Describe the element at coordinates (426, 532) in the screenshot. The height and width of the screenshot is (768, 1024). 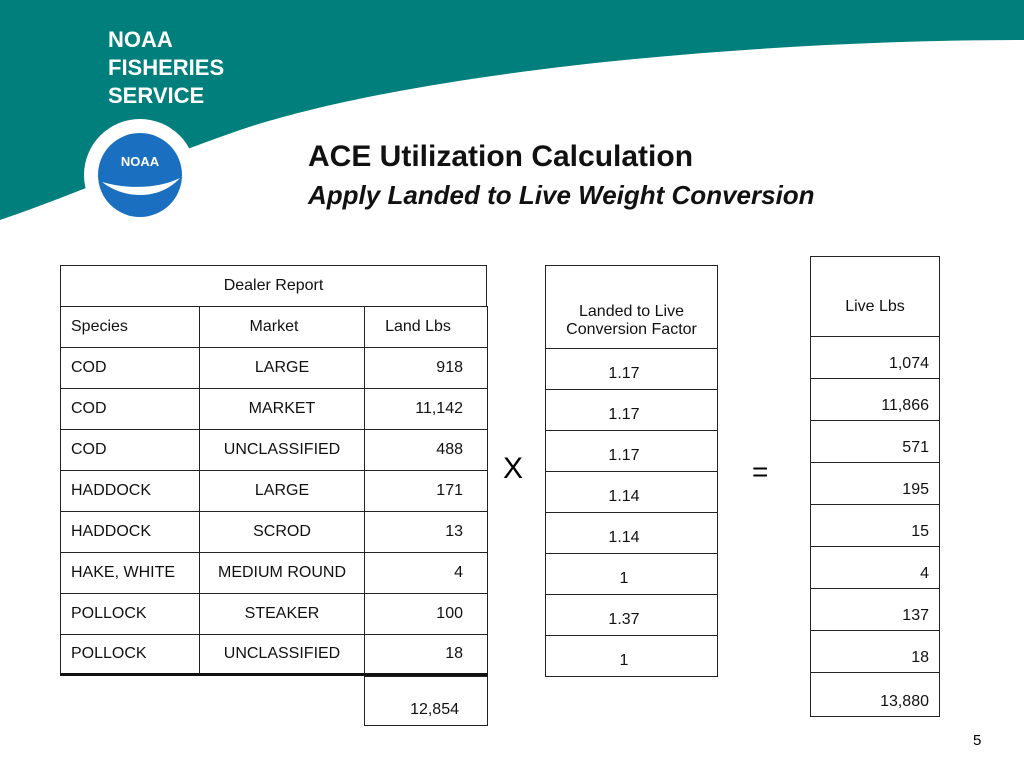
I see `table-cell: 13` at that location.